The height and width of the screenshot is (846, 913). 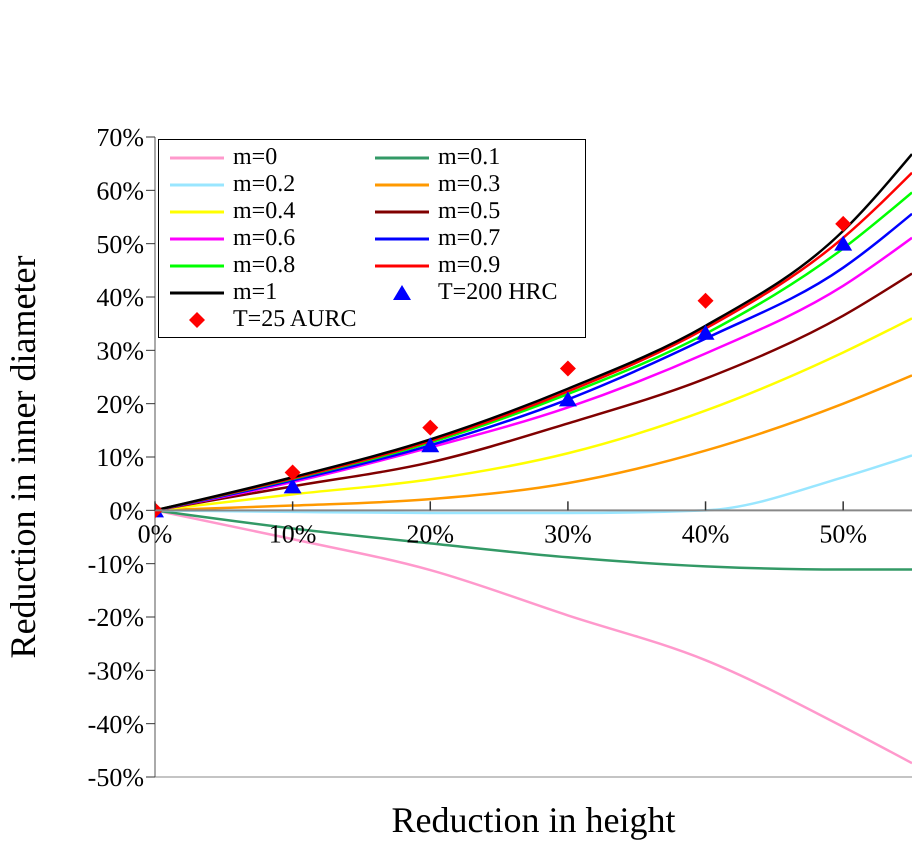 What do you see at coordinates (264, 184) in the screenshot?
I see `legend-label: m=0.2` at bounding box center [264, 184].